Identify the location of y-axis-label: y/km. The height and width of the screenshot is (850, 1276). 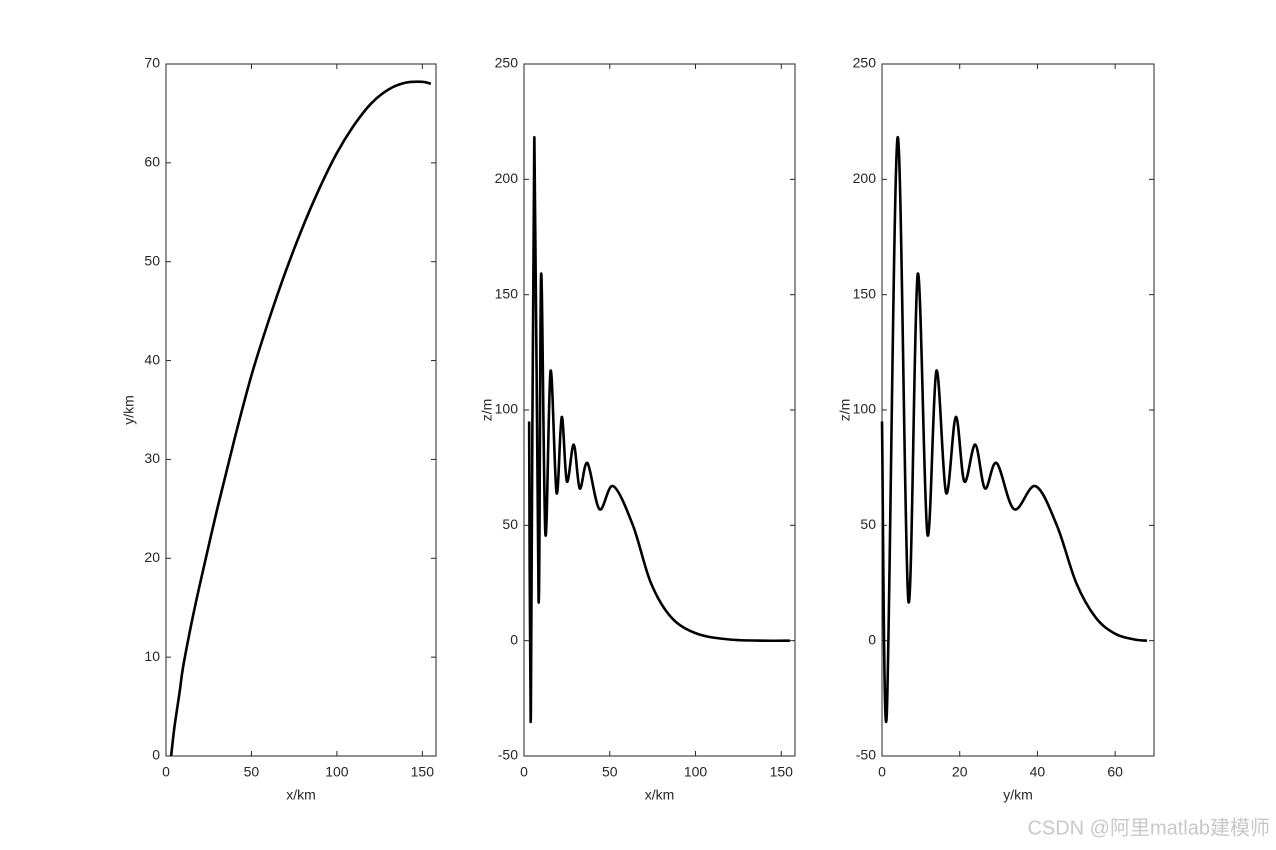
(129, 410).